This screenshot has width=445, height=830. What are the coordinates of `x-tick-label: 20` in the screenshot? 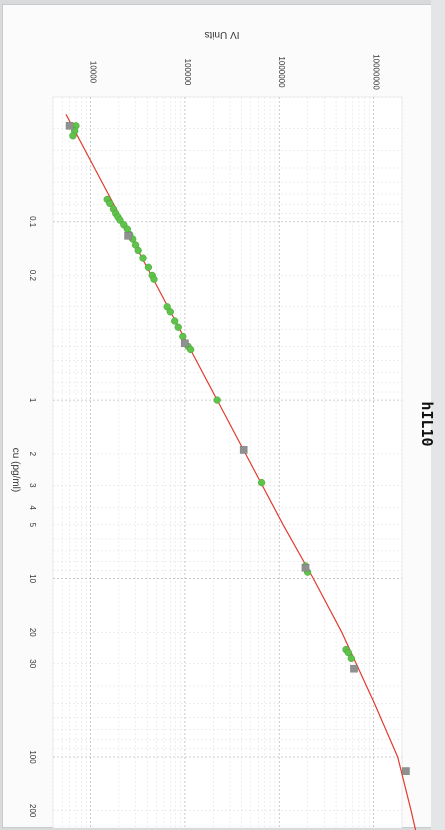 It's located at (32, 632).